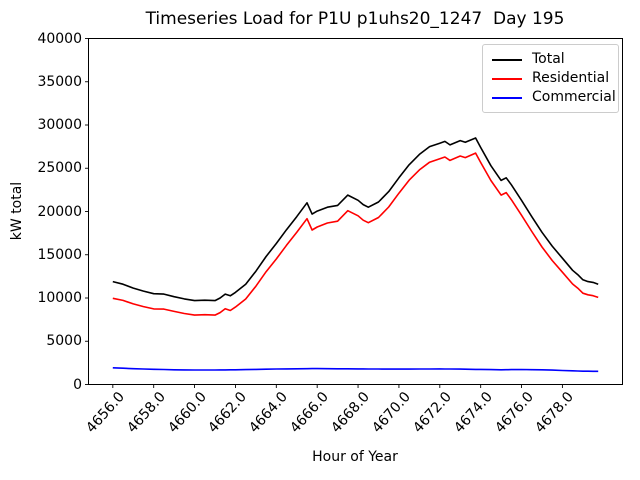 This screenshot has width=640, height=480. I want to click on legend-line-commercial-icon, so click(507, 97).